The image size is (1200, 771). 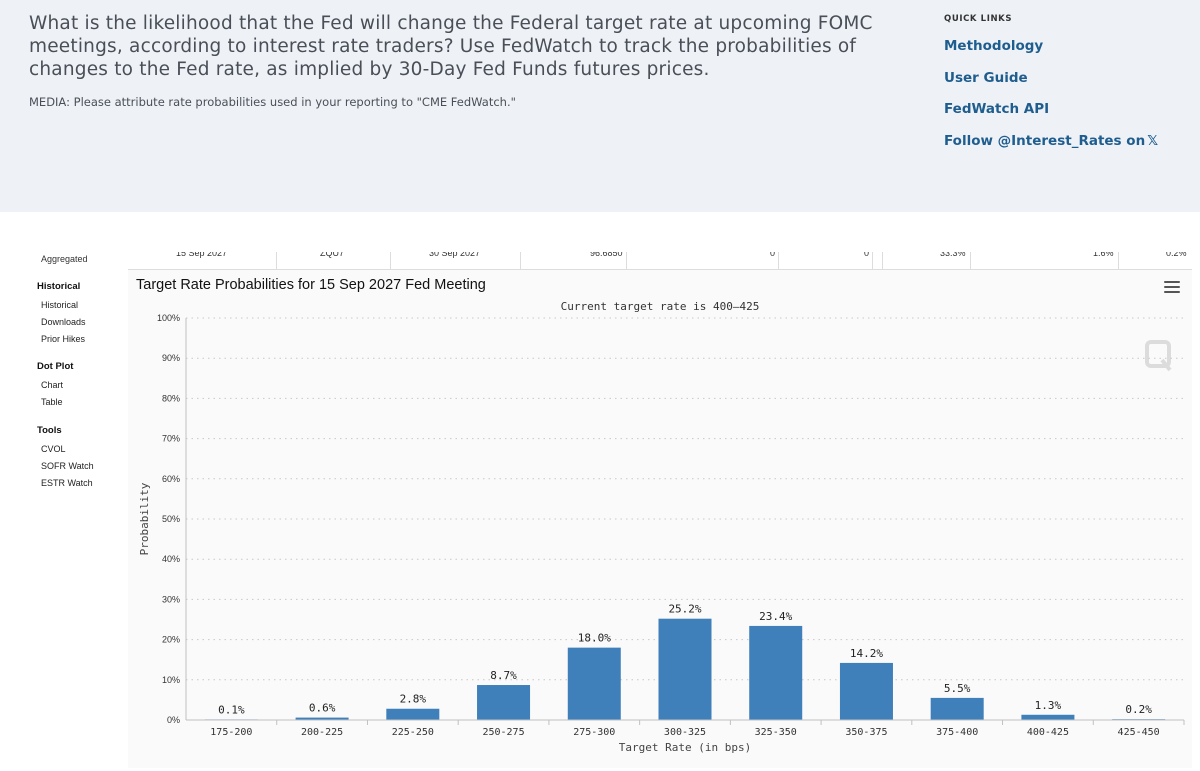 What do you see at coordinates (63, 321) in the screenshot?
I see `nav-item-downloads: Downloads` at bounding box center [63, 321].